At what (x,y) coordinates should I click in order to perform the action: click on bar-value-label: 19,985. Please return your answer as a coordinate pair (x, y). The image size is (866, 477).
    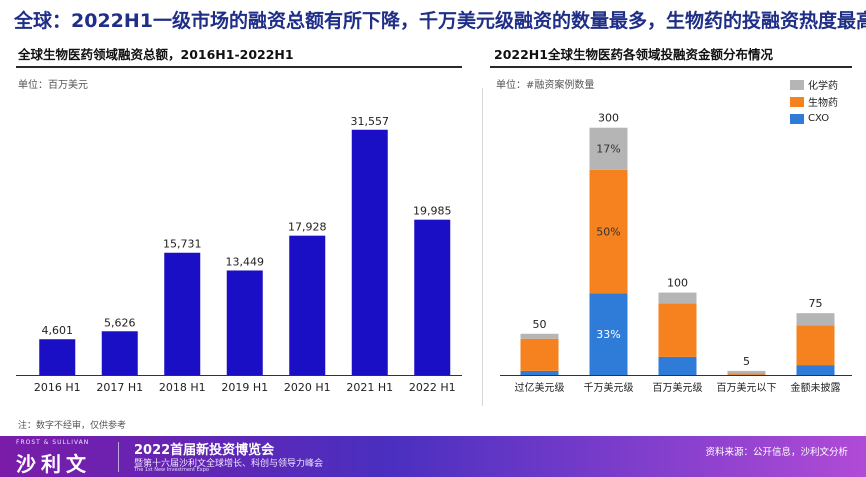
    Looking at the image, I should click on (432, 211).